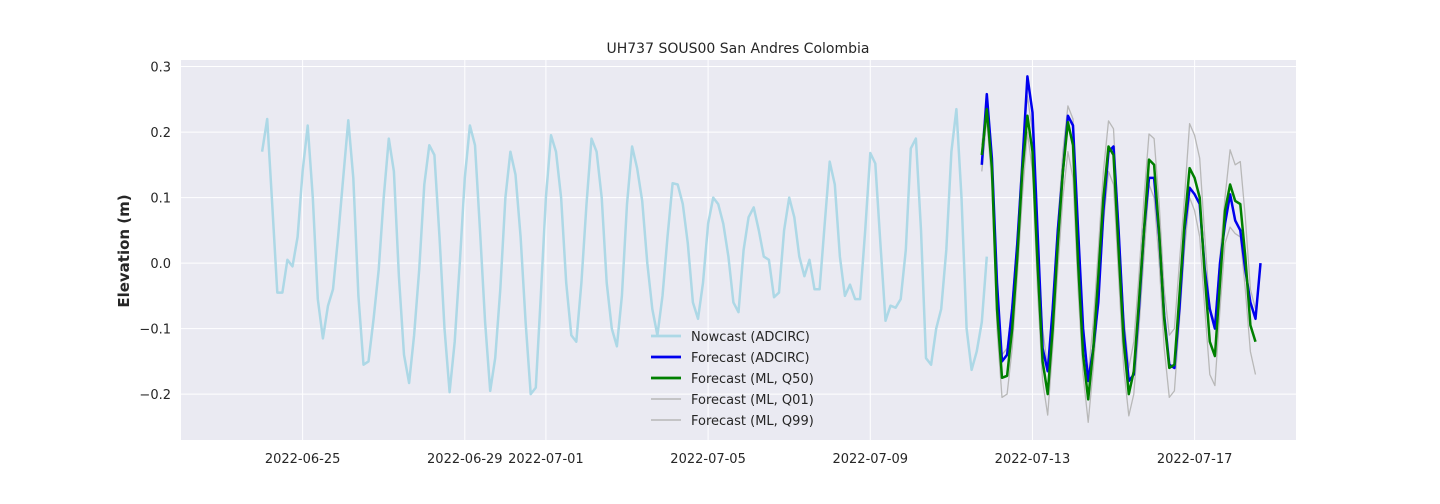 This screenshot has width=1440, height=504. What do you see at coordinates (155, 395) in the screenshot?
I see `y-tick-label: −0.2` at bounding box center [155, 395].